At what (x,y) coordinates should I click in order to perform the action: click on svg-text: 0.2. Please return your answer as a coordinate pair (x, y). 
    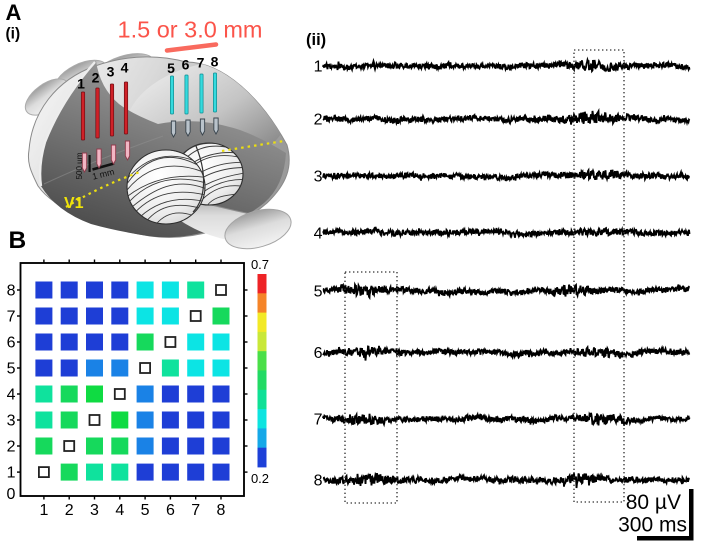
    Looking at the image, I should click on (260, 478).